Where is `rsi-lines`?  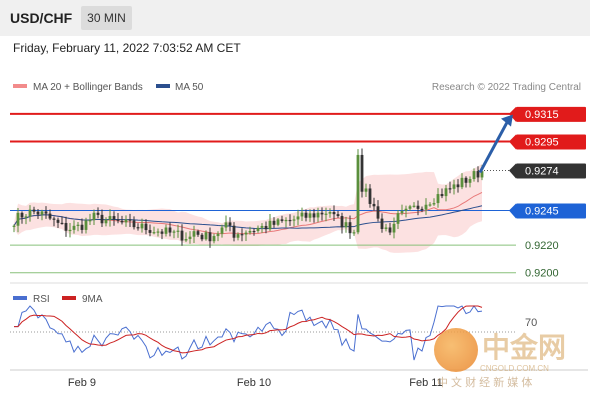 rsi-lines is located at coordinates (248, 333).